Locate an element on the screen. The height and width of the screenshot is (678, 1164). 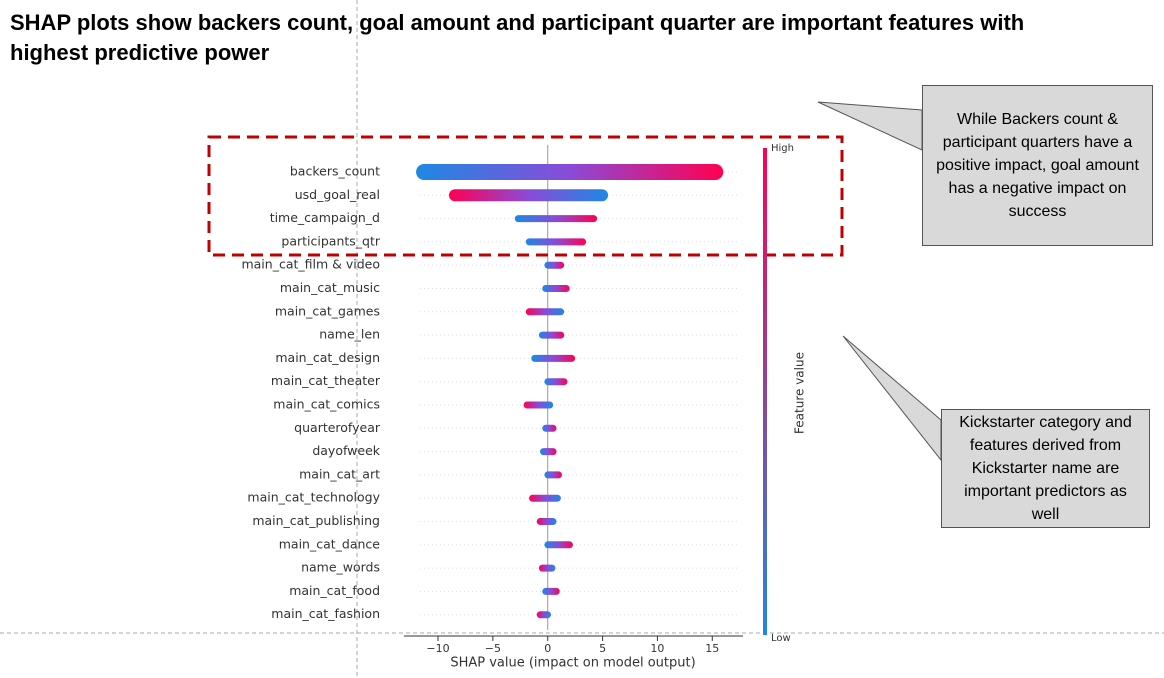
feature-label: usd_goal_real is located at coordinates (337, 194).